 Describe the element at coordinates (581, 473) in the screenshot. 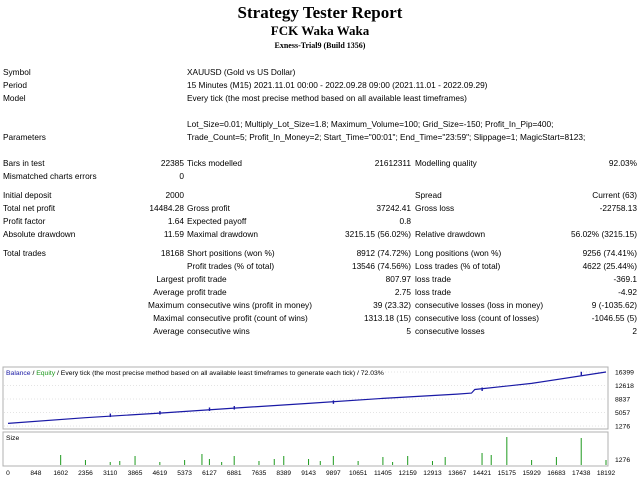

I see `x-tick-label: 17438` at that location.